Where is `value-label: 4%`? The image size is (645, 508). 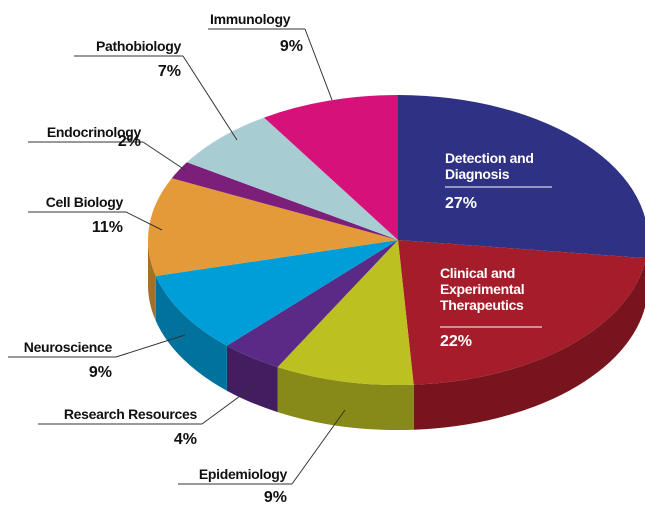
value-label: 4% is located at coordinates (185, 439).